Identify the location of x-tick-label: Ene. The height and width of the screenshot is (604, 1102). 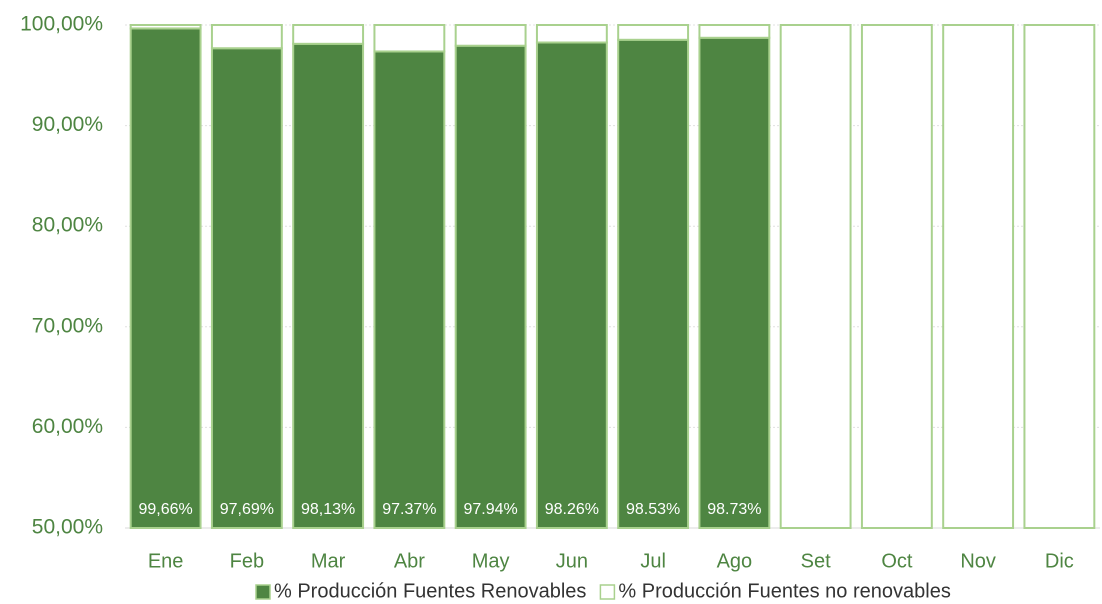
(166, 561).